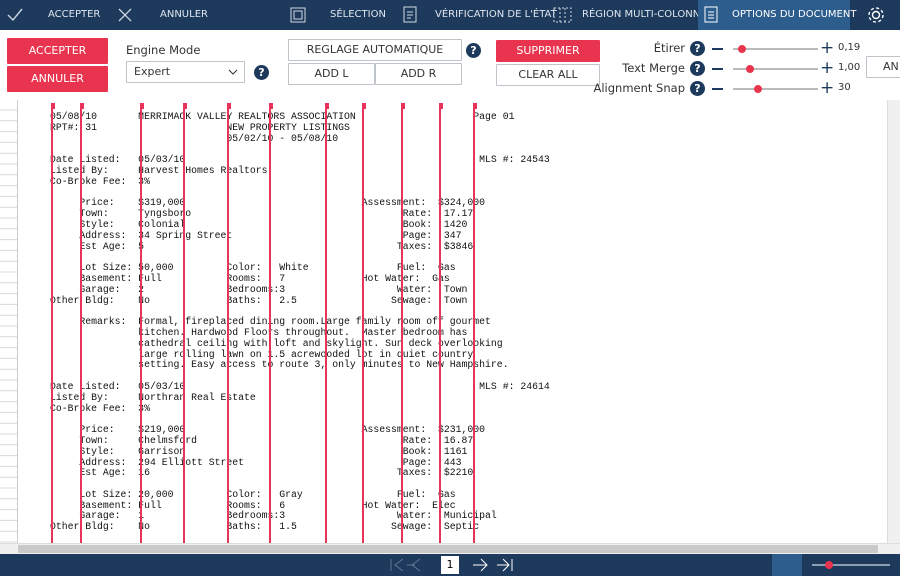 This screenshot has height=576, width=900. I want to click on page-input: 1, so click(450, 565).